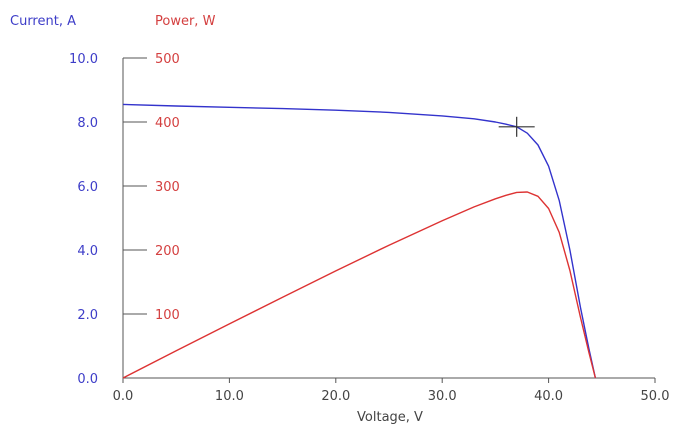  Describe the element at coordinates (87, 123) in the screenshot. I see `current-tick-label: 8.0` at that location.